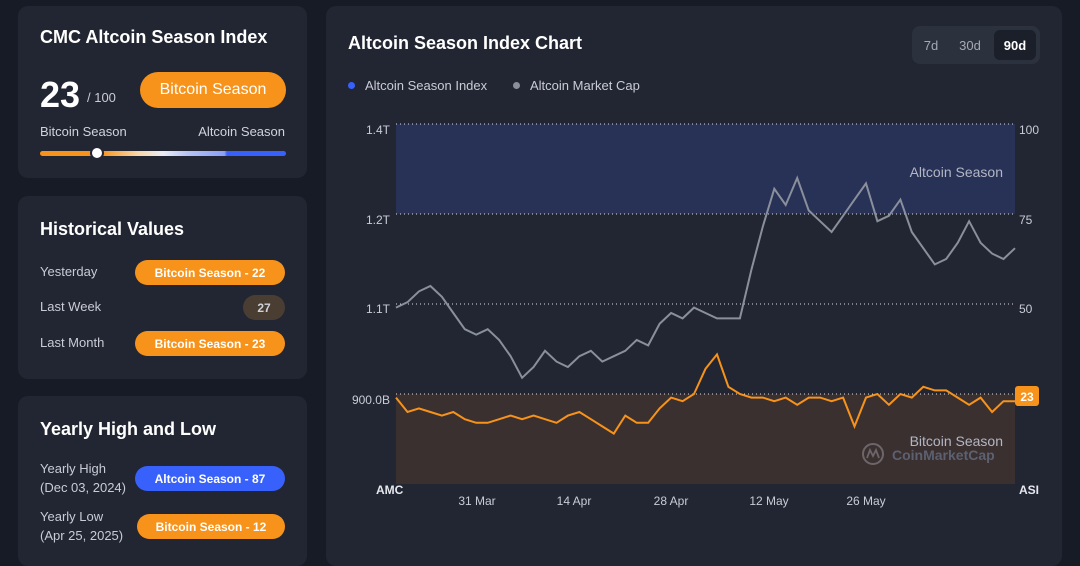 This screenshot has height=566, width=1080. Describe the element at coordinates (1029, 490) in the screenshot. I see `x-axis-end-label: ASI` at that location.